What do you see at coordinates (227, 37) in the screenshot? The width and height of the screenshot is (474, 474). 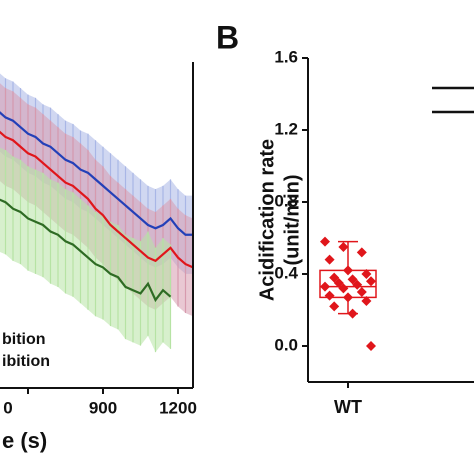 I see `panel-label: B` at bounding box center [227, 37].